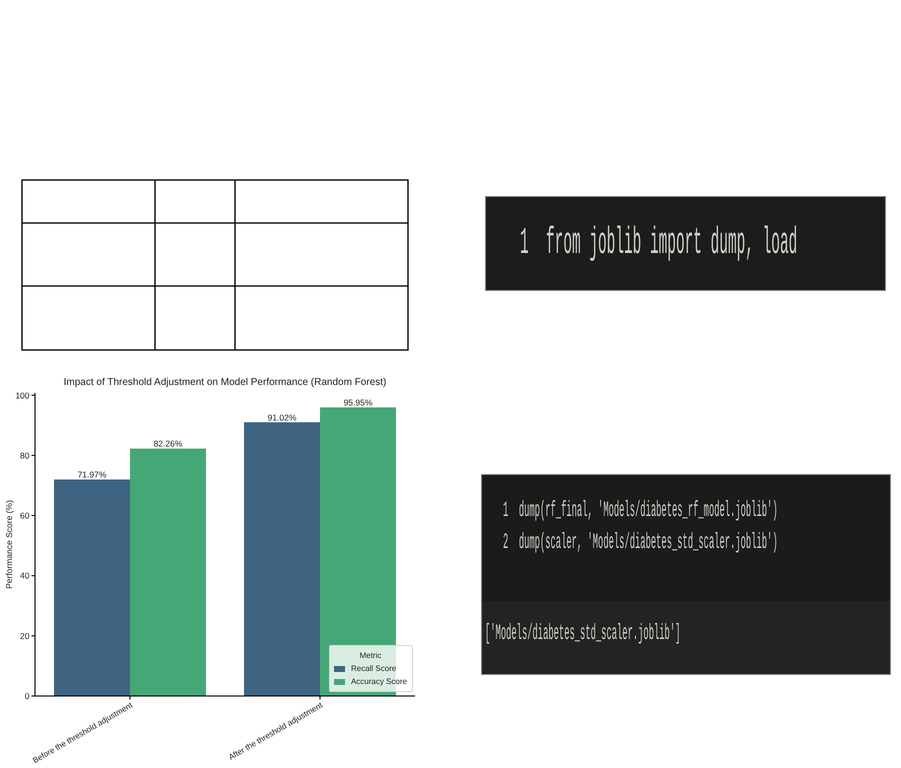 This screenshot has width=901, height=768. Describe the element at coordinates (22, 395) in the screenshot. I see `y-tick-label: 100` at that location.